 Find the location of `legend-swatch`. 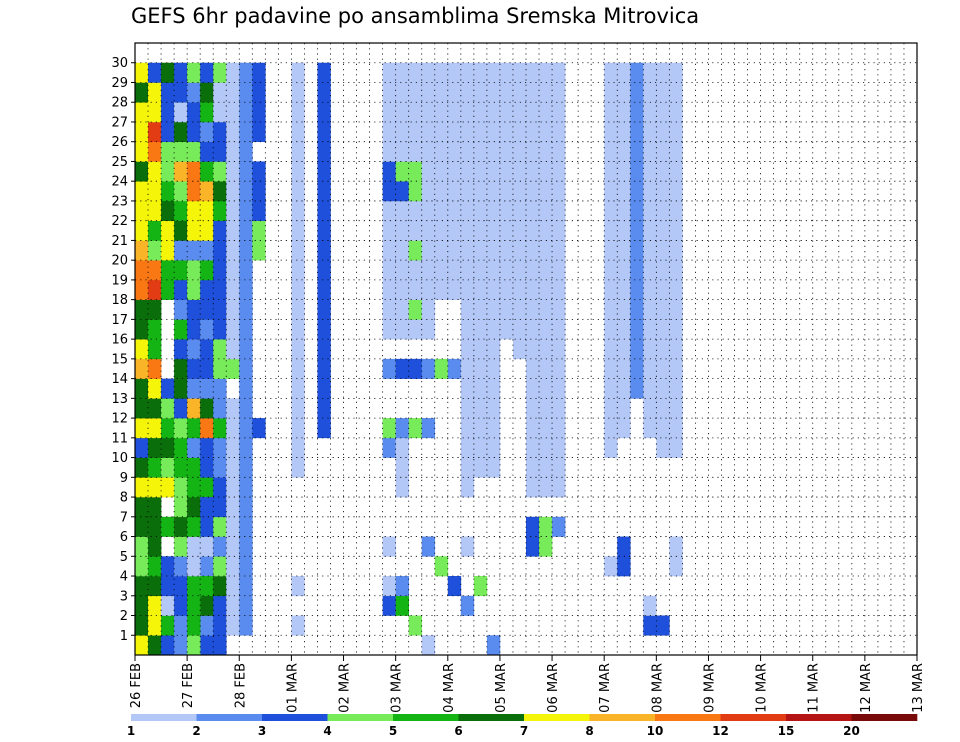

legend-swatch is located at coordinates (491, 717).